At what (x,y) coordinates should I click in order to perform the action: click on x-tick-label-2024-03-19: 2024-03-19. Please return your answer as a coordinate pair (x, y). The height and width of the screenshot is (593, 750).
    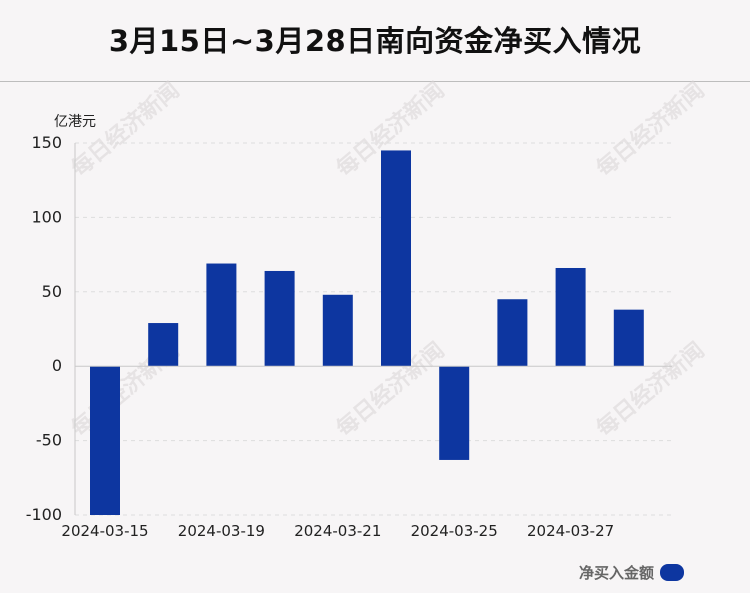
    Looking at the image, I should click on (221, 531).